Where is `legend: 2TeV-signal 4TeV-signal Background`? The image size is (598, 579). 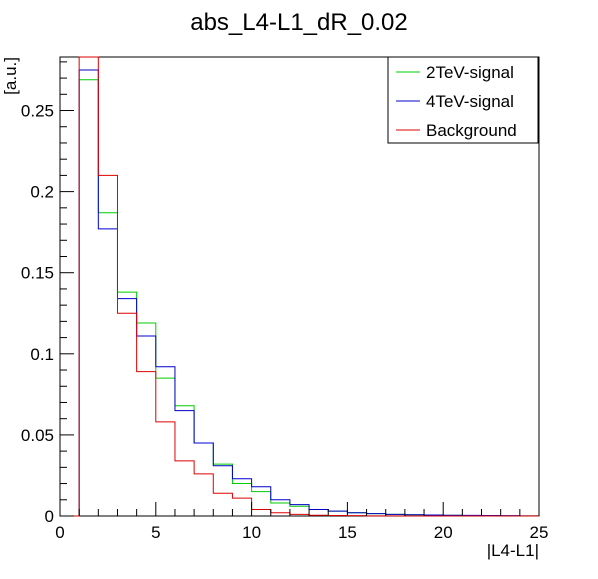 legend: 2TeV-signal 4TeV-signal Background is located at coordinates (463, 100).